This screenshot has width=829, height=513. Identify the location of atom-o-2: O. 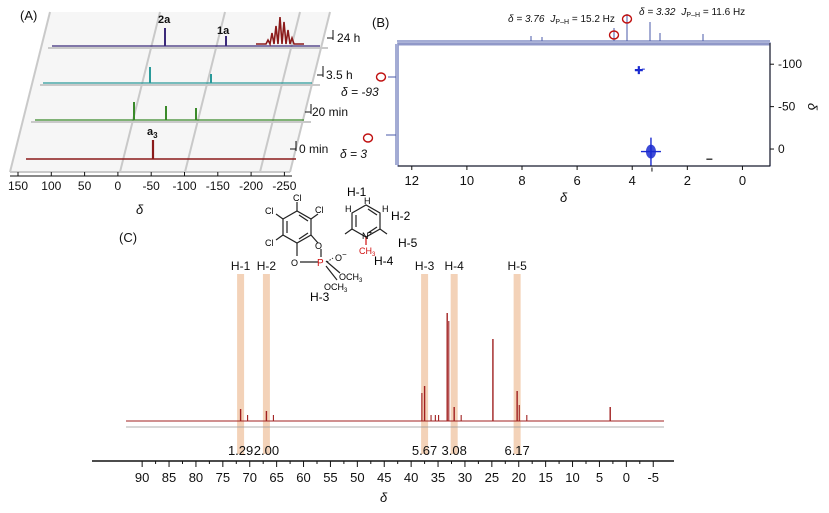
(294, 263).